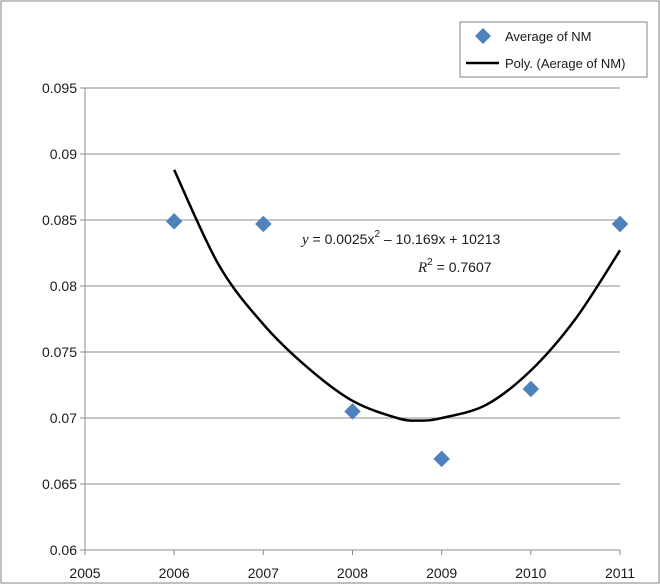 This screenshot has height=584, width=660. I want to click on x-tick-label: 2008, so click(352, 573).